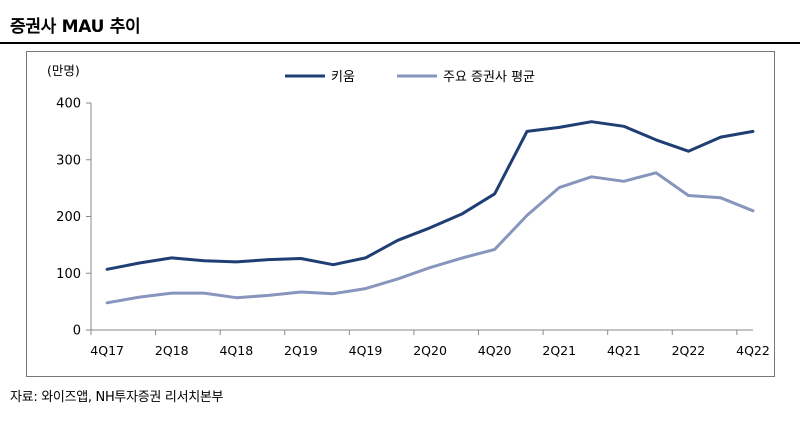  I want to click on source-note: 자료: 와이즈앱, NH투자증권 리서치본부, so click(117, 397).